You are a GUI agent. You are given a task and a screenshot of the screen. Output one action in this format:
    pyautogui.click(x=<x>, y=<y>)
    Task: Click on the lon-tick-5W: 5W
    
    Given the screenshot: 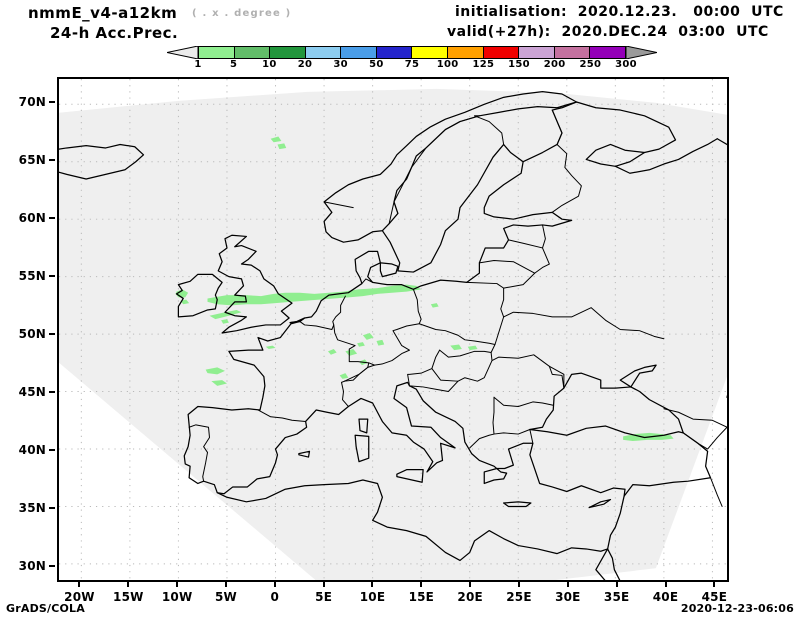 What is the action you would take?
    pyautogui.click(x=225, y=597)
    